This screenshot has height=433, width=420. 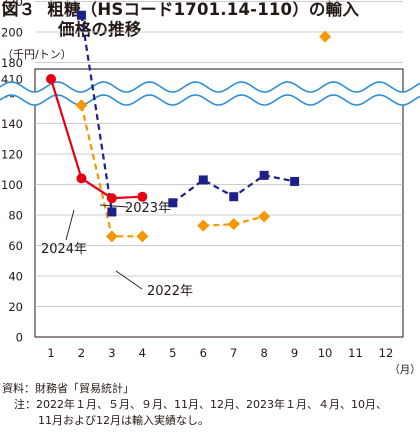 I want to click on series-label-2022: 2022年, so click(x=170, y=291).